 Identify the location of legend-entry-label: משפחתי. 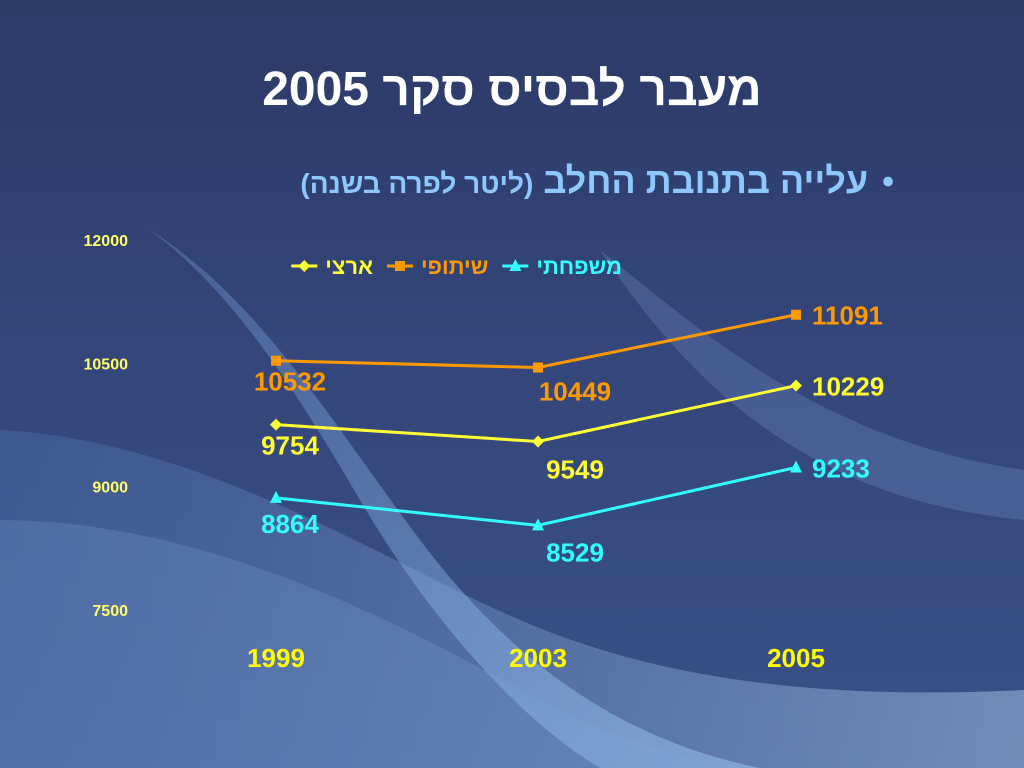
(579, 266).